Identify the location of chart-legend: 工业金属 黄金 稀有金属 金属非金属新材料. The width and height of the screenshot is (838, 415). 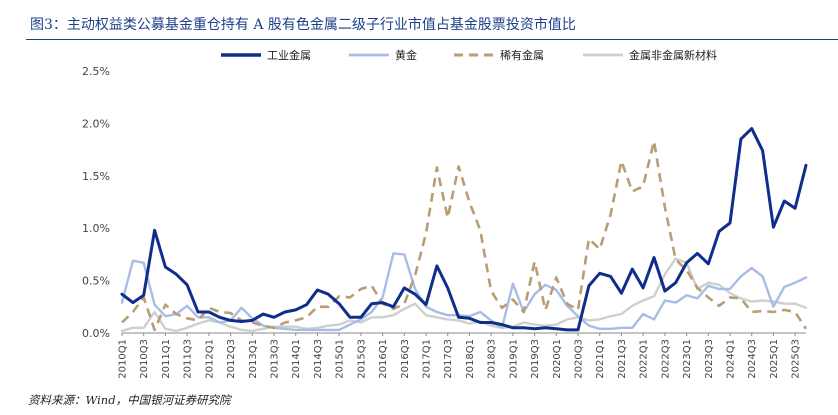
(469, 55).